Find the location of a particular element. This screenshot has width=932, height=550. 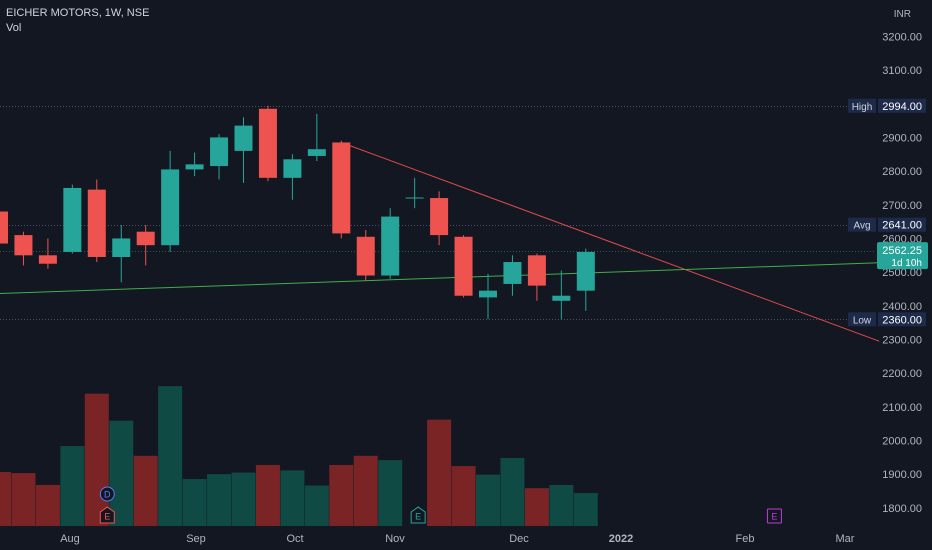

y-tick-label: 3200.00 is located at coordinates (902, 37).